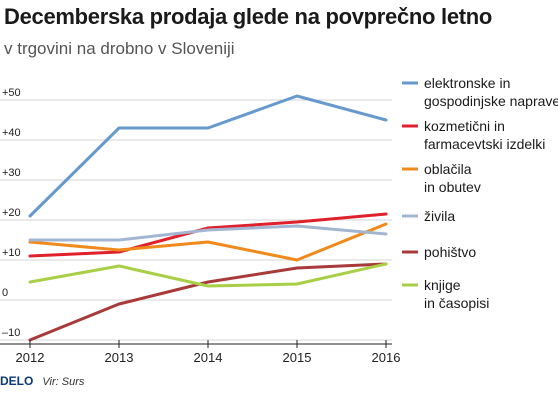 Image resolution: width=558 pixels, height=400 pixels. I want to click on publisher-logo: DELO, so click(17, 381).